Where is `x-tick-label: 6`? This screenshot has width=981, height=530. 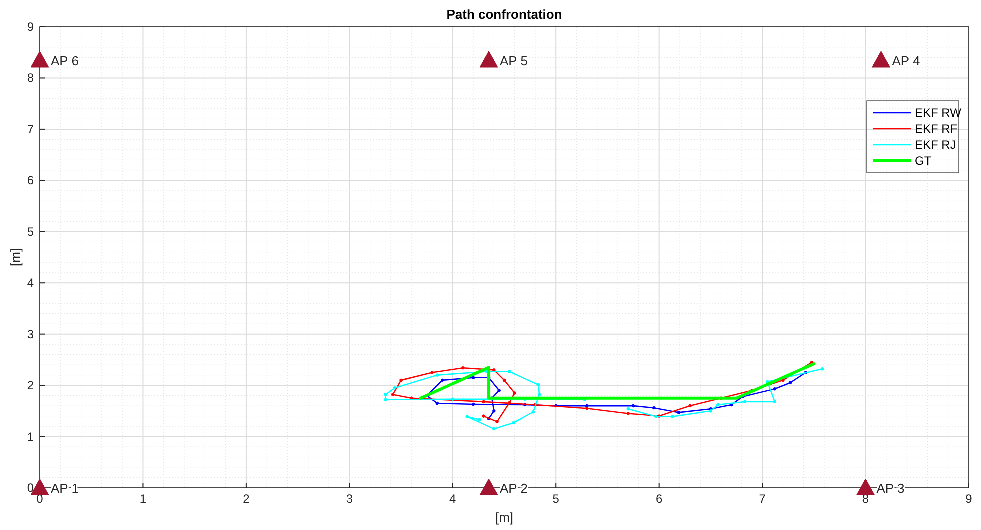 x-tick-label: 6 is located at coordinates (659, 499).